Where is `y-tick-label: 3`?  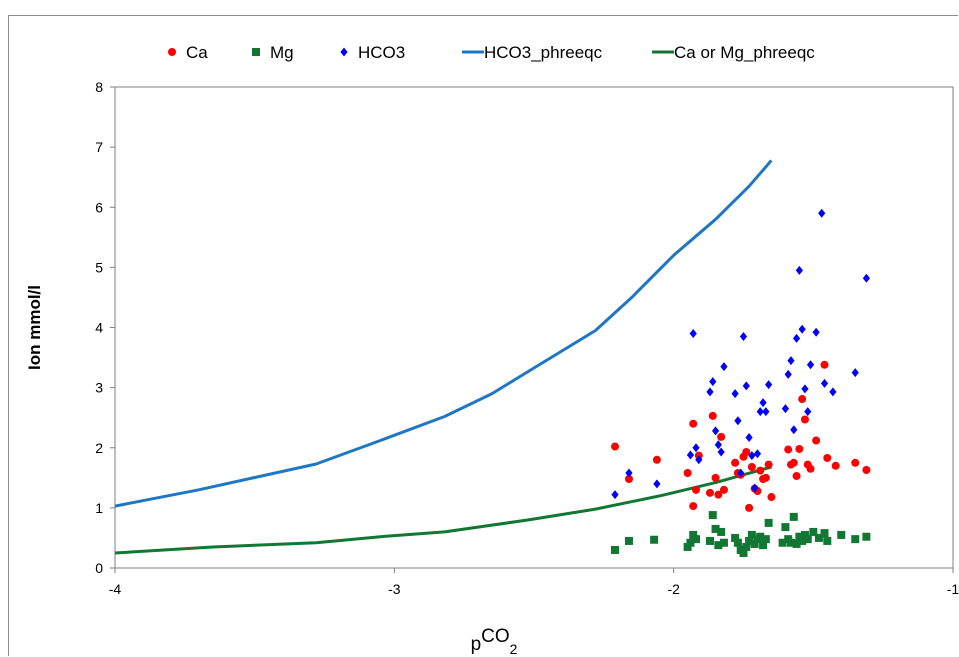 y-tick-label: 3 is located at coordinates (99, 388).